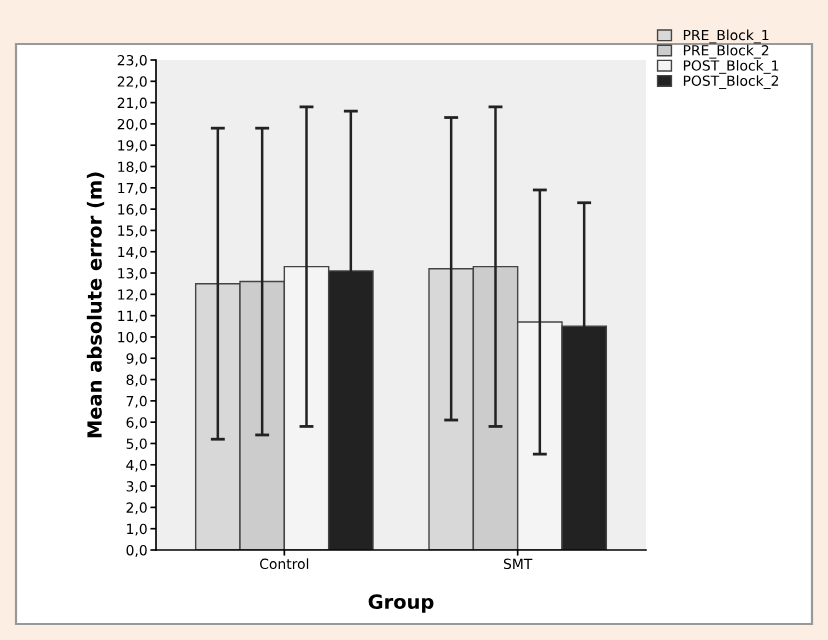  What do you see at coordinates (95, 305) in the screenshot?
I see `y-axis-title: Mean absolute error (m)` at bounding box center [95, 305].